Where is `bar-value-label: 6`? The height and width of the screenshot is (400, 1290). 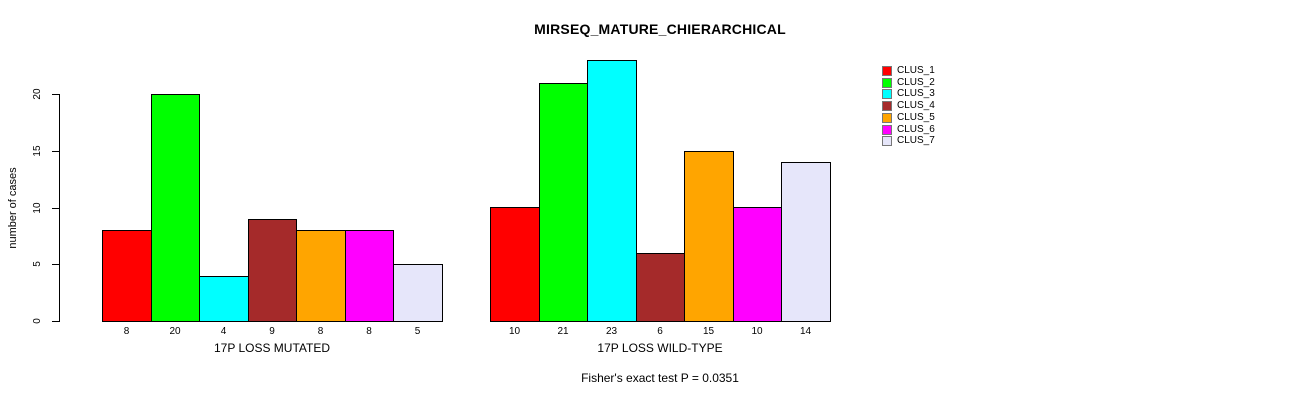 bar-value-label: 6 is located at coordinates (660, 331).